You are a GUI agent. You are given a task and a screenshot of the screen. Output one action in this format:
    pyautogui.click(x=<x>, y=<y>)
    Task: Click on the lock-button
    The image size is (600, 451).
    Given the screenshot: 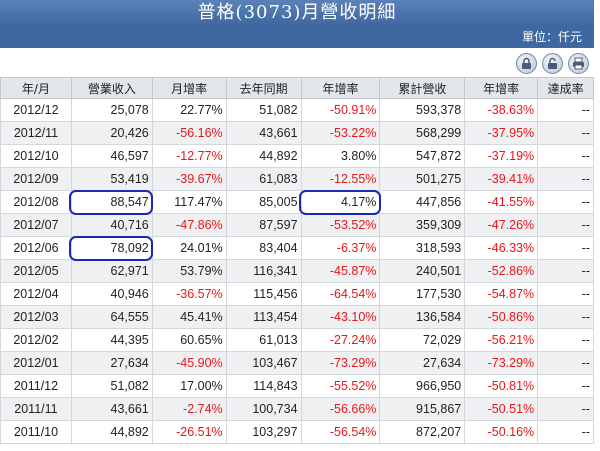 What is the action you would take?
    pyautogui.click(x=526, y=63)
    